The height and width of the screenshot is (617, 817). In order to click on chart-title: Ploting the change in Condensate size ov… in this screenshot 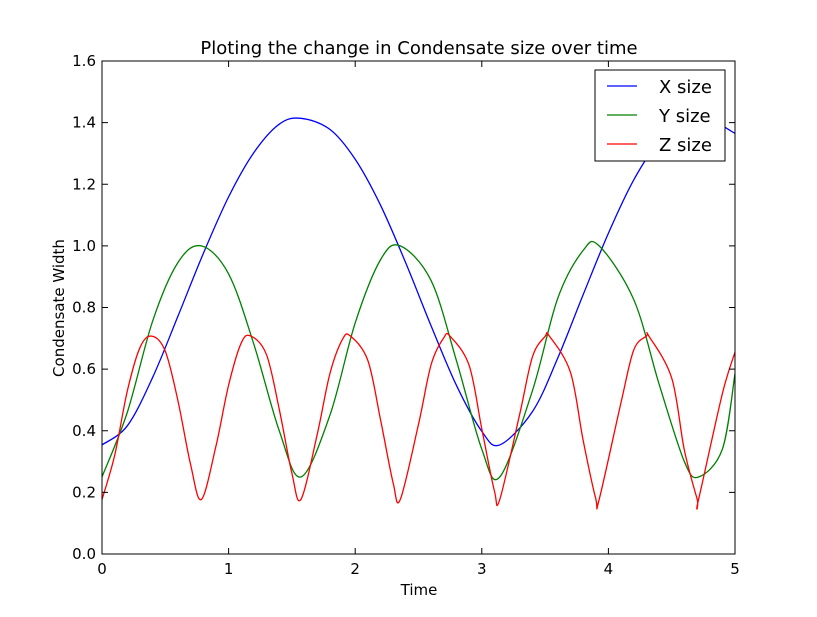, I will do `click(418, 48)`.